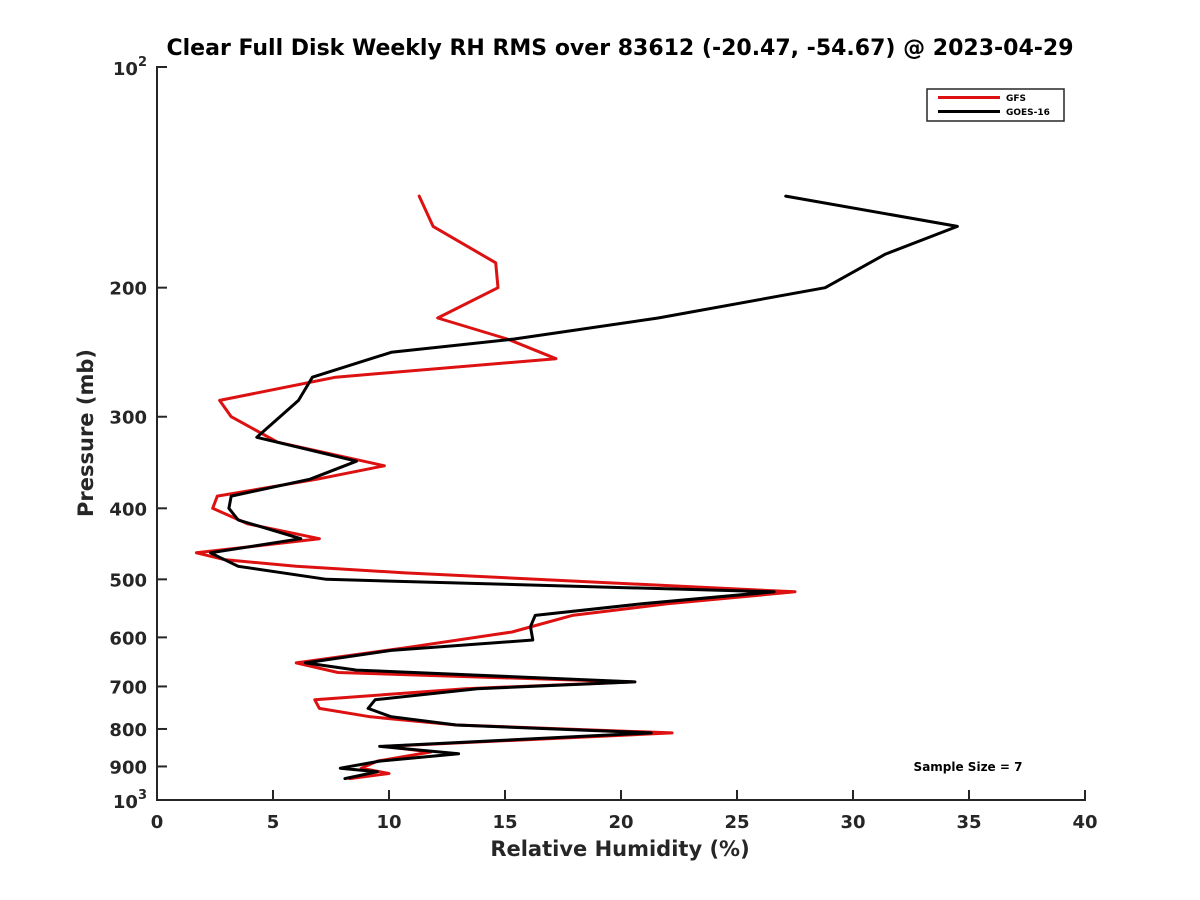 The image size is (1200, 900). Describe the element at coordinates (968, 767) in the screenshot. I see `sample-size-annotation: Sample Size = 7` at that location.